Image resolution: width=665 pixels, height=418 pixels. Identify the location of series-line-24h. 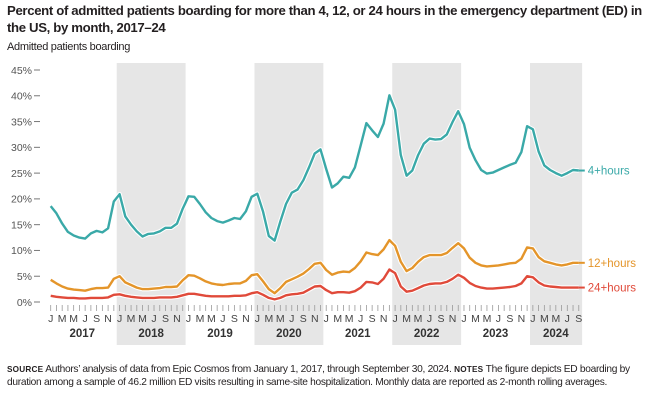
(314, 284).